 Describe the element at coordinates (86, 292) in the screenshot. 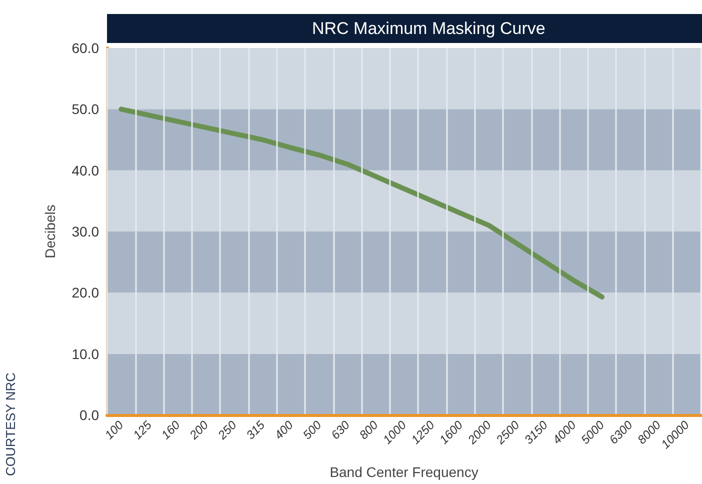

I see `y-tick-label: 20.0` at that location.